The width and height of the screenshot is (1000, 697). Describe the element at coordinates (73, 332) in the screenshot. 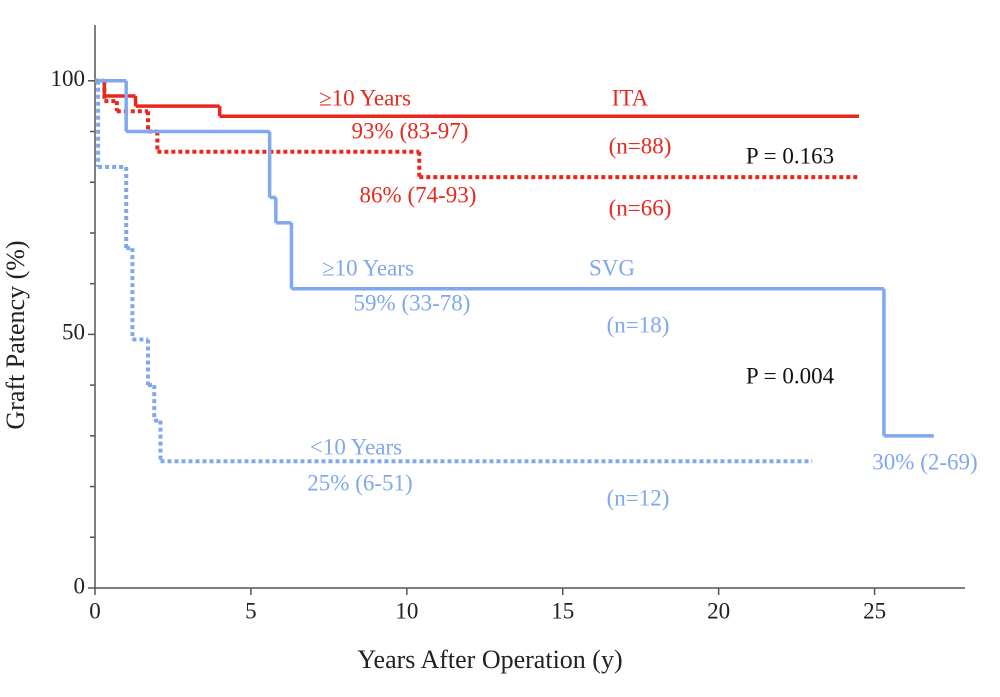

I see `y-tick-label: 50` at that location.